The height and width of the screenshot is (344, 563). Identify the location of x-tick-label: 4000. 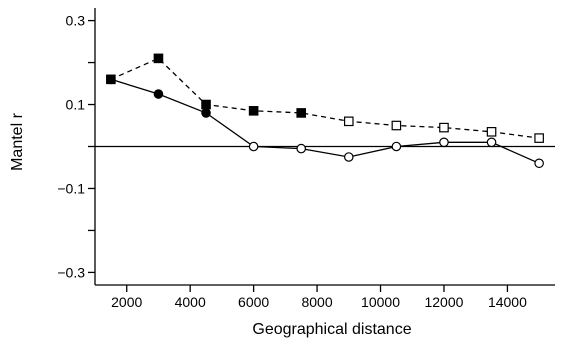
(190, 302).